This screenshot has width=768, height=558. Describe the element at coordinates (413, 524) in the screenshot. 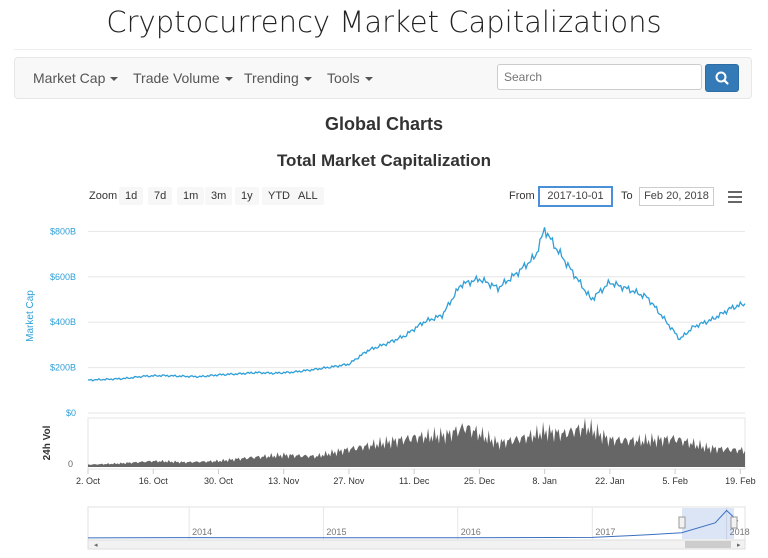

I see `navigator-series-line` at that location.